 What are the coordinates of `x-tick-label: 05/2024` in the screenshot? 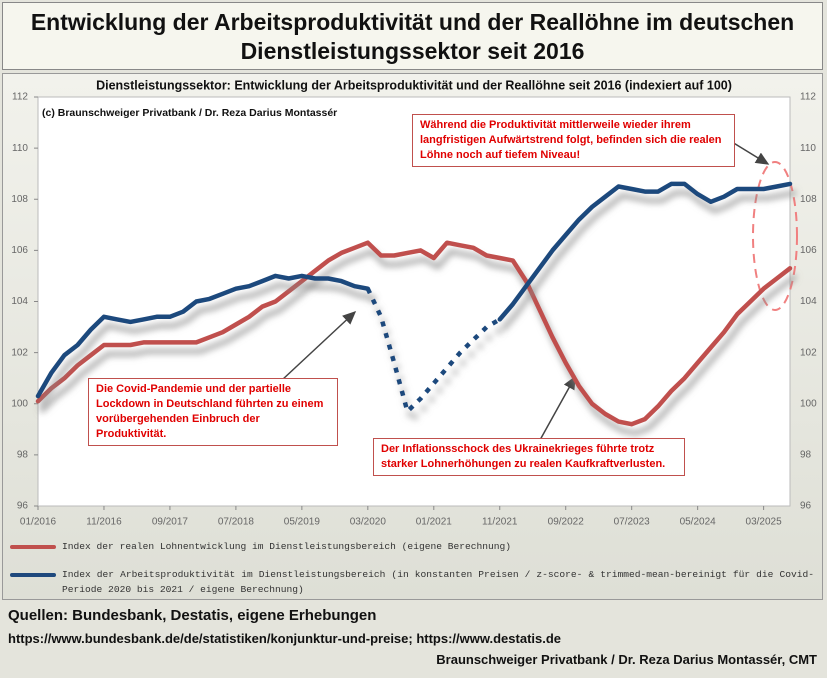 It's located at (698, 522).